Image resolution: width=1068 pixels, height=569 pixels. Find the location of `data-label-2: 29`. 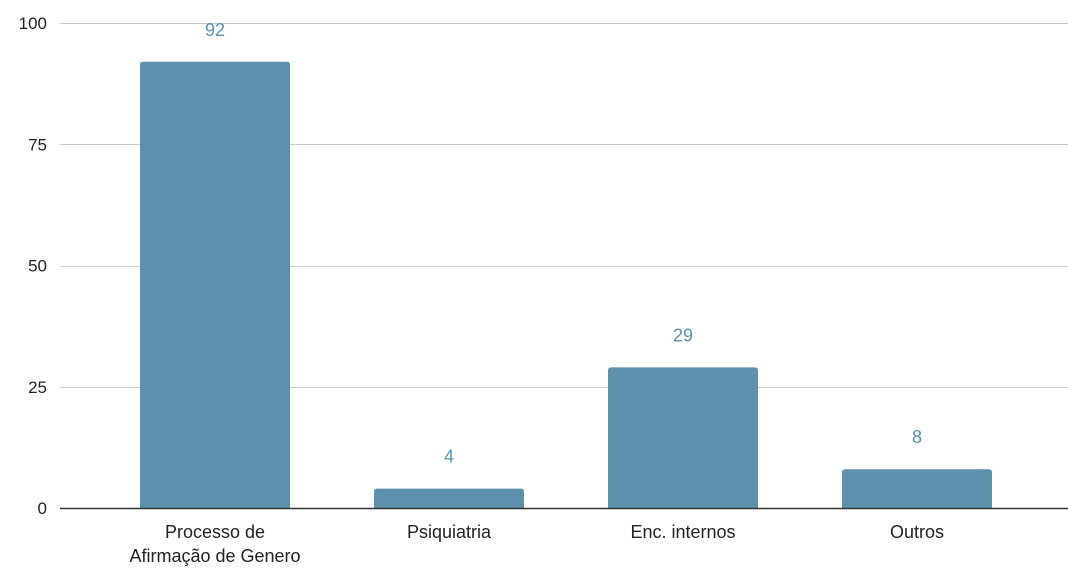

data-label-2: 29 is located at coordinates (683, 335).